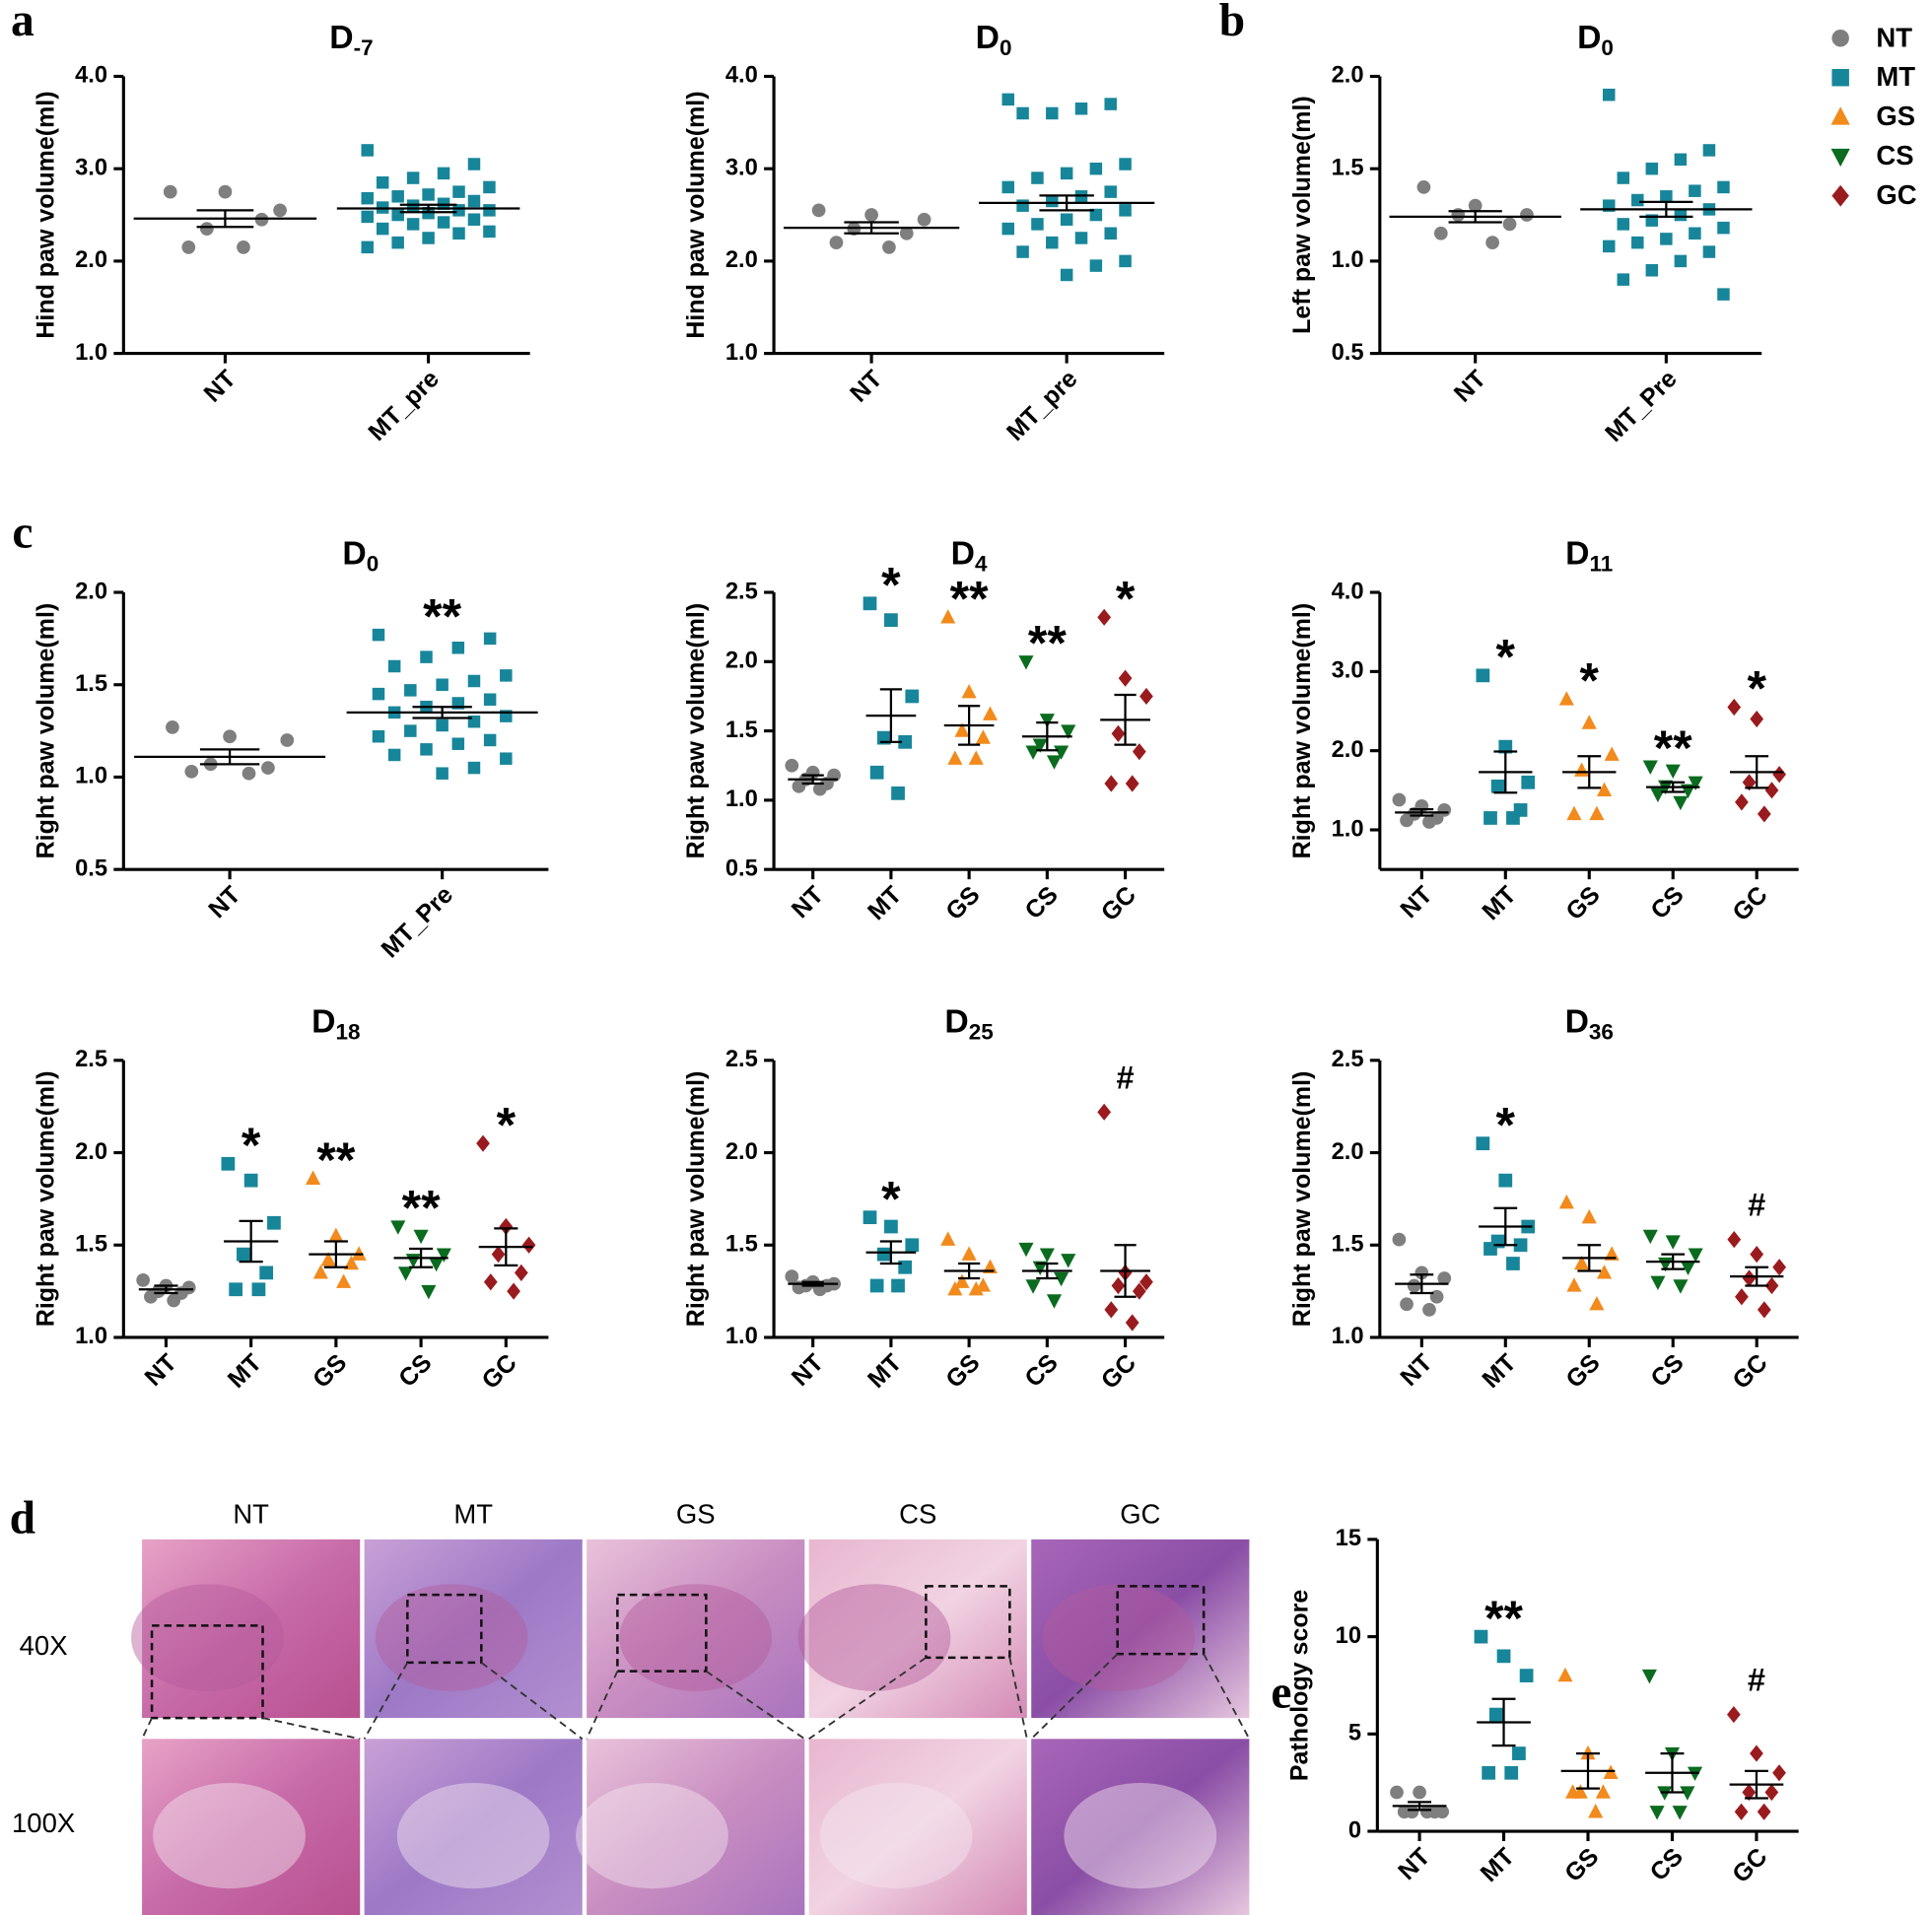  I want to click on significance-mark: #, so click(1757, 1681).